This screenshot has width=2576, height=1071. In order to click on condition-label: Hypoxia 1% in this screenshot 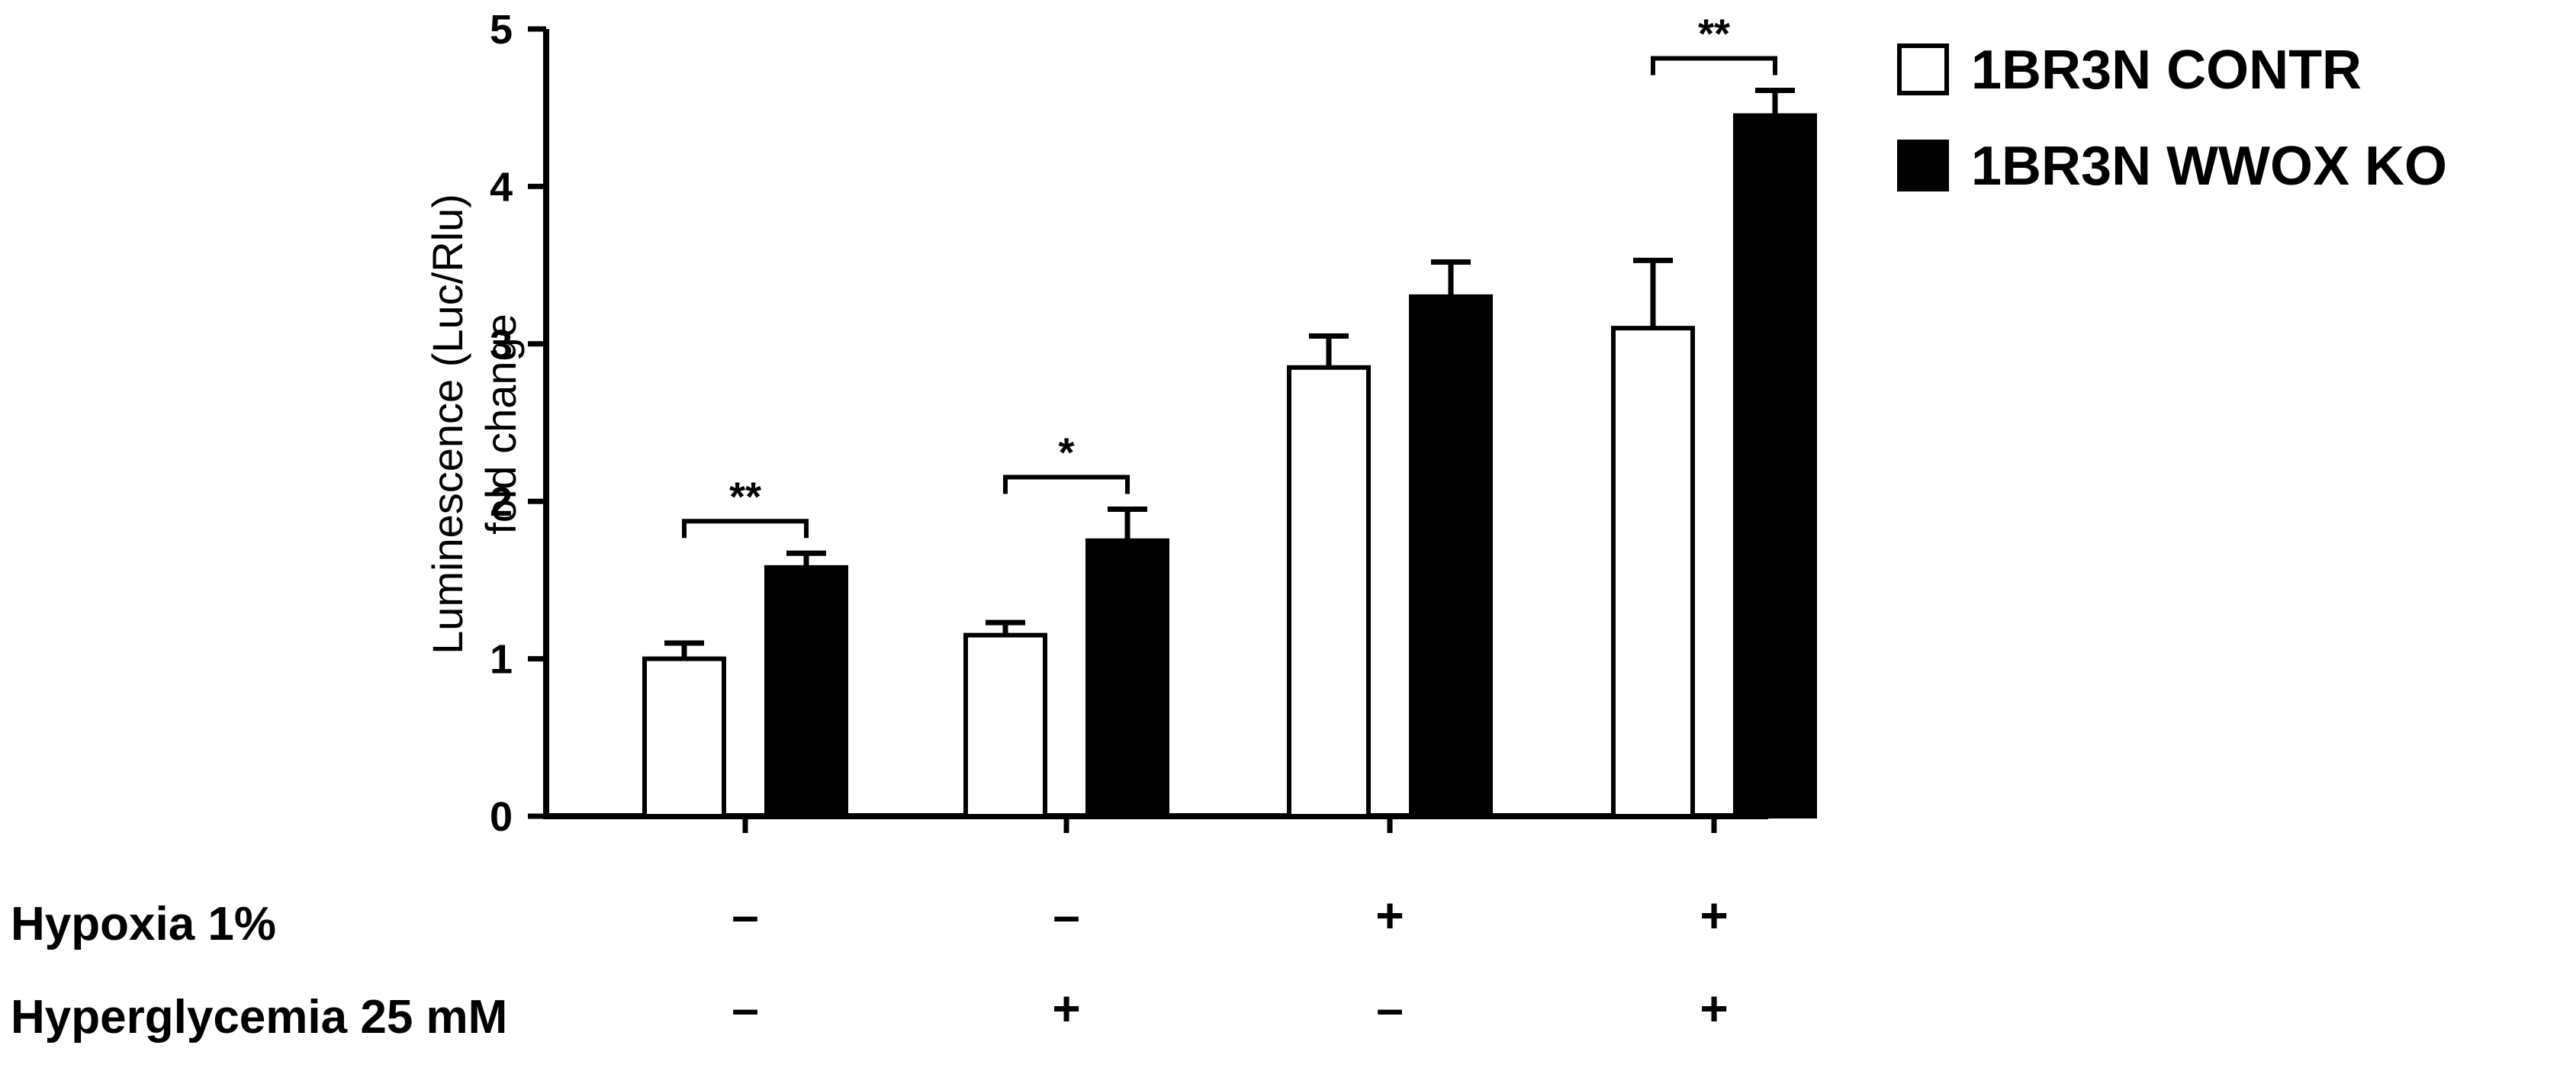, I will do `click(143, 924)`.